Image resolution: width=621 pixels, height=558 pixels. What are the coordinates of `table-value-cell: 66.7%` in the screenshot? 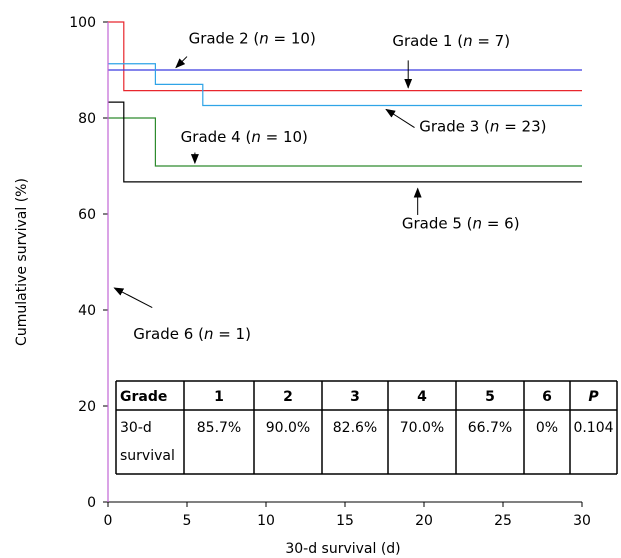 It's located at (490, 428).